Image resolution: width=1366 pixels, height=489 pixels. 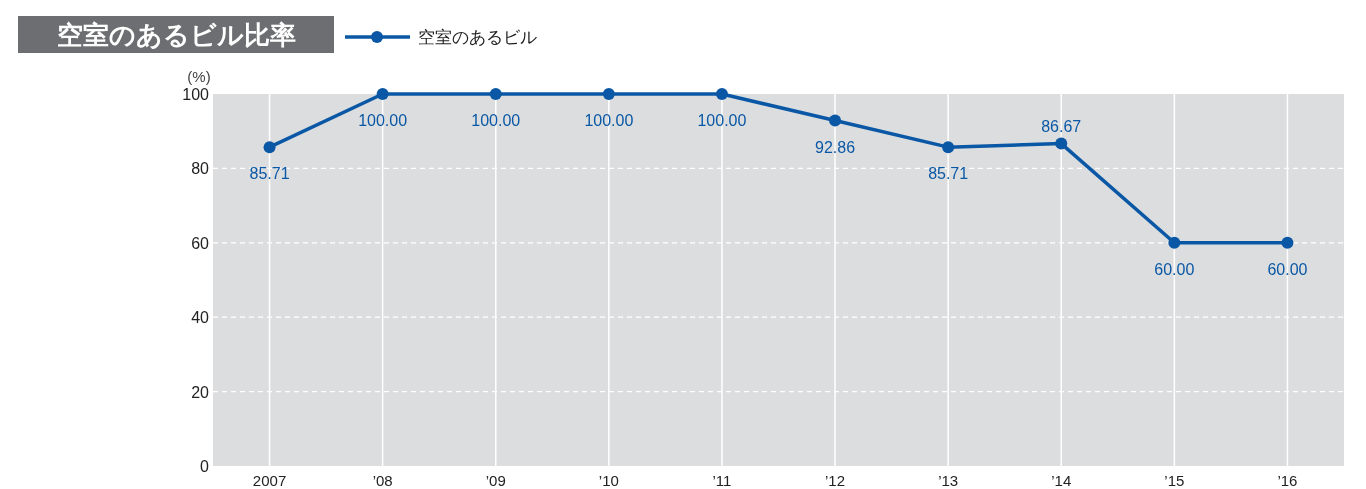 What do you see at coordinates (1061, 480) in the screenshot?
I see `x-tick-label: ’14` at bounding box center [1061, 480].